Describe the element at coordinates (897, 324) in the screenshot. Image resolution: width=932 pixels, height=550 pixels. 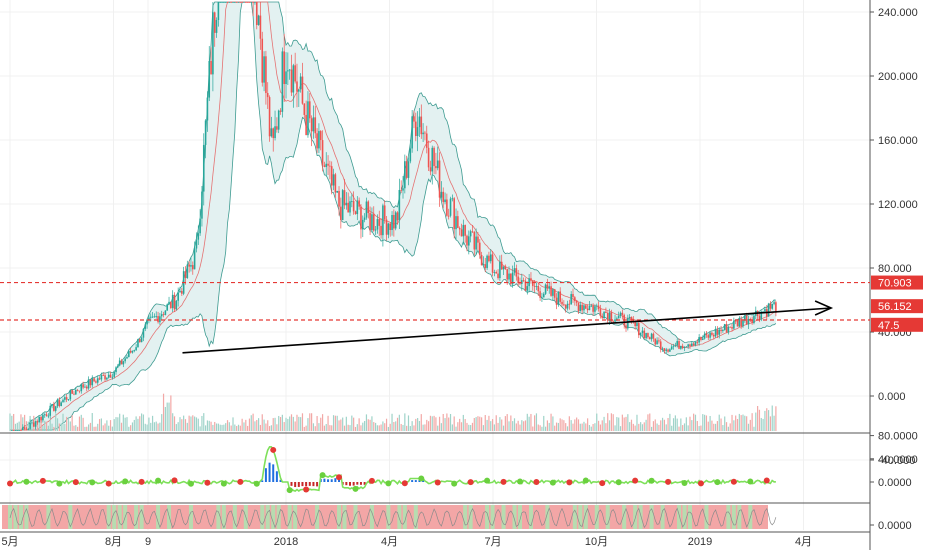
I see `price-tag-lower-bg` at that location.